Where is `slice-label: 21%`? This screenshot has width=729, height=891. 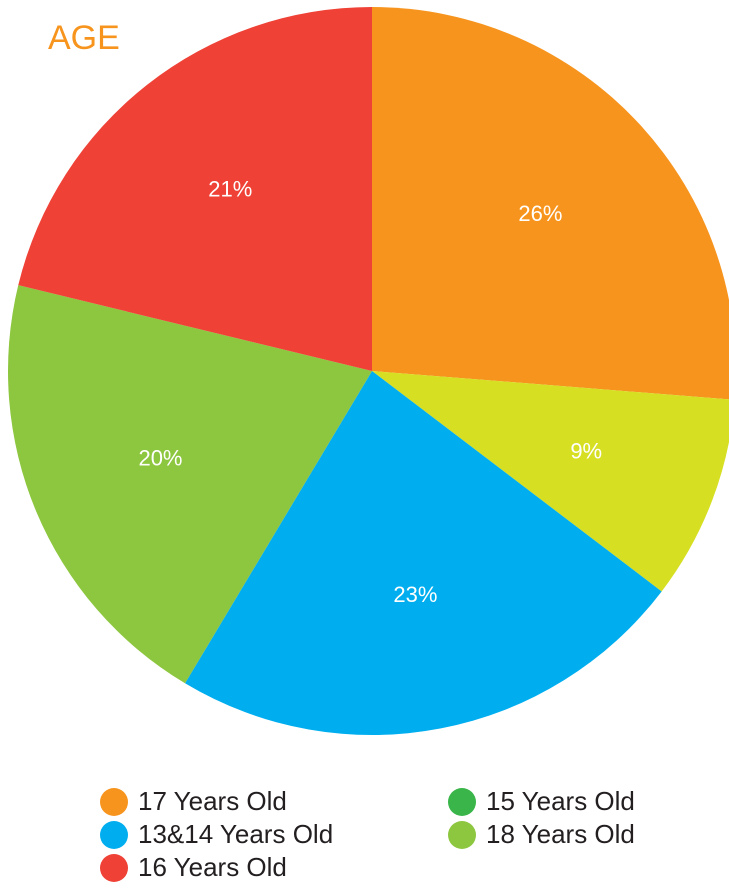 slice-label: 21% is located at coordinates (230, 189).